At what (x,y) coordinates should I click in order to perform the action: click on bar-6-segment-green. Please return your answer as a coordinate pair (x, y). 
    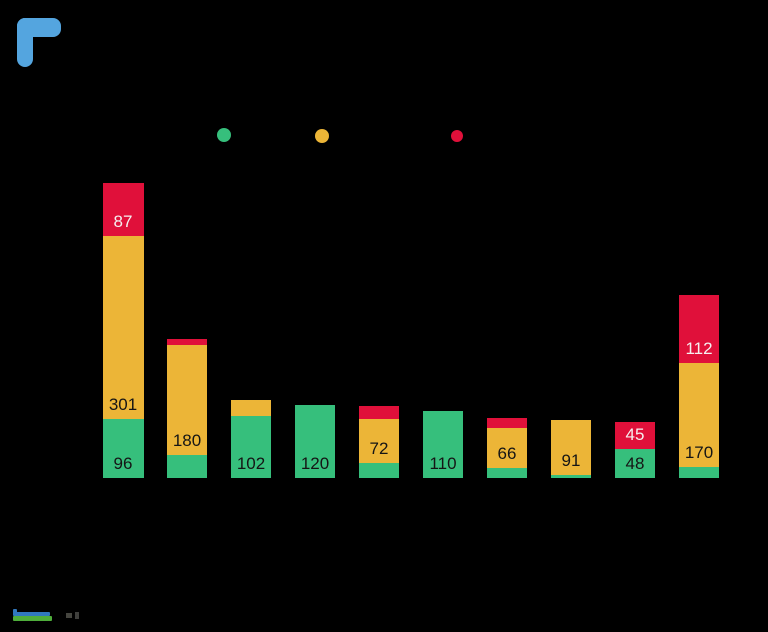
    Looking at the image, I should click on (443, 444).